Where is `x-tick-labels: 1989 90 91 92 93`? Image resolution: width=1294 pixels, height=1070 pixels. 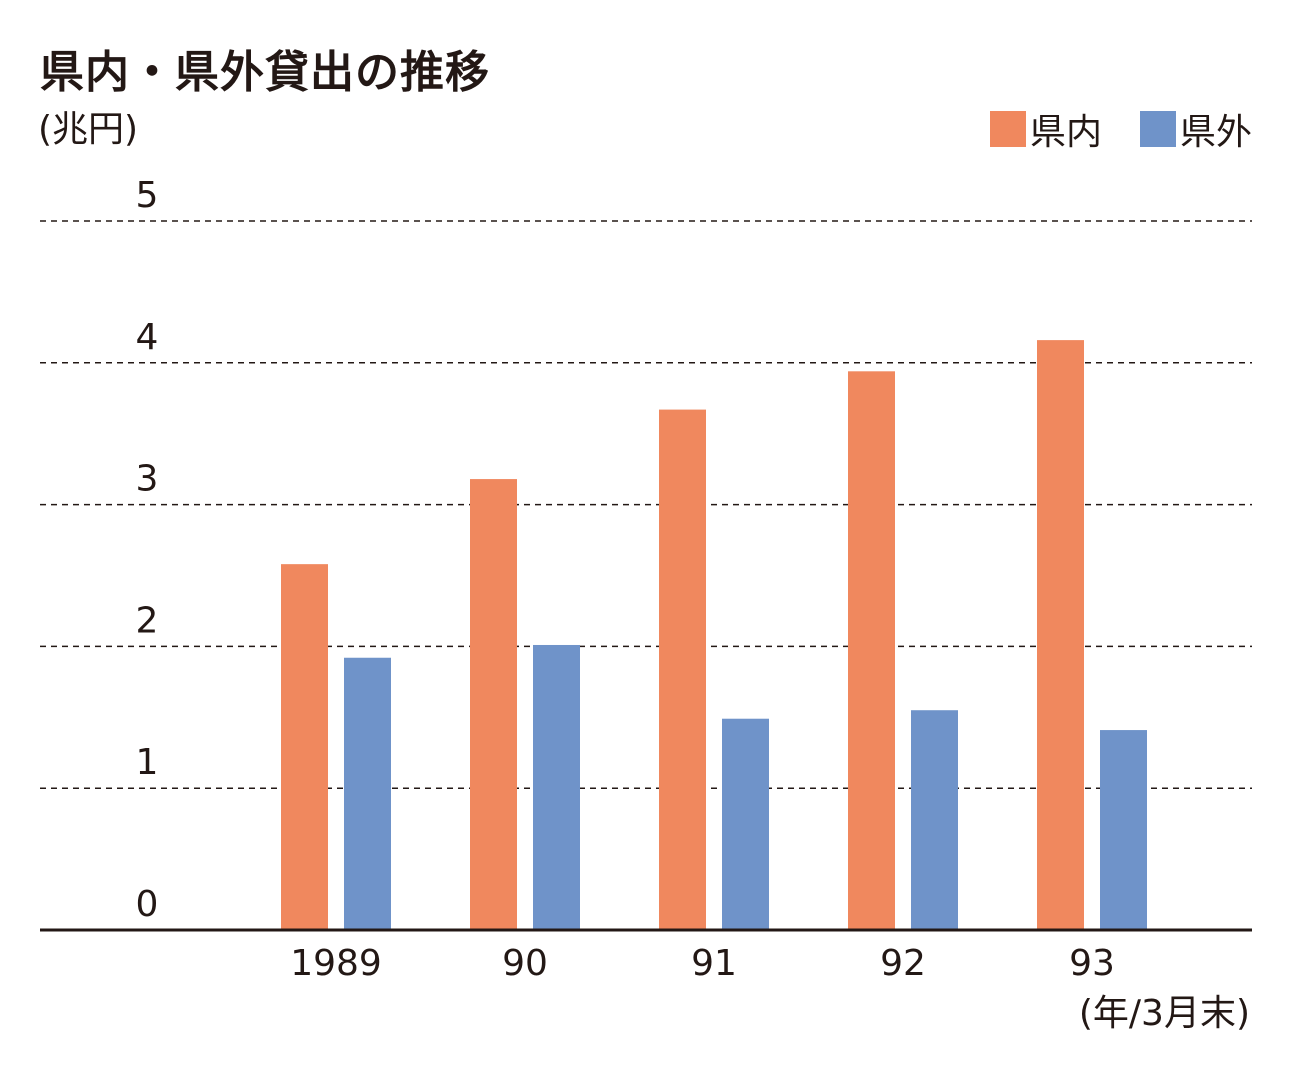
x-tick-labels: 1989 90 91 92 93 is located at coordinates (702, 963).